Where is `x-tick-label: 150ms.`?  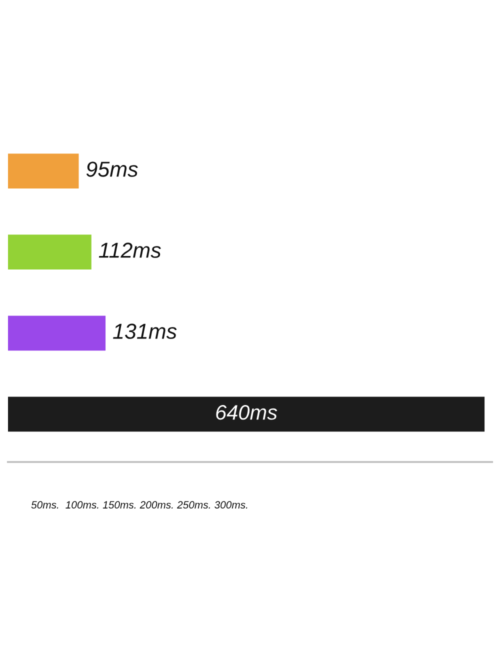
x-tick-label: 150ms. is located at coordinates (119, 505).